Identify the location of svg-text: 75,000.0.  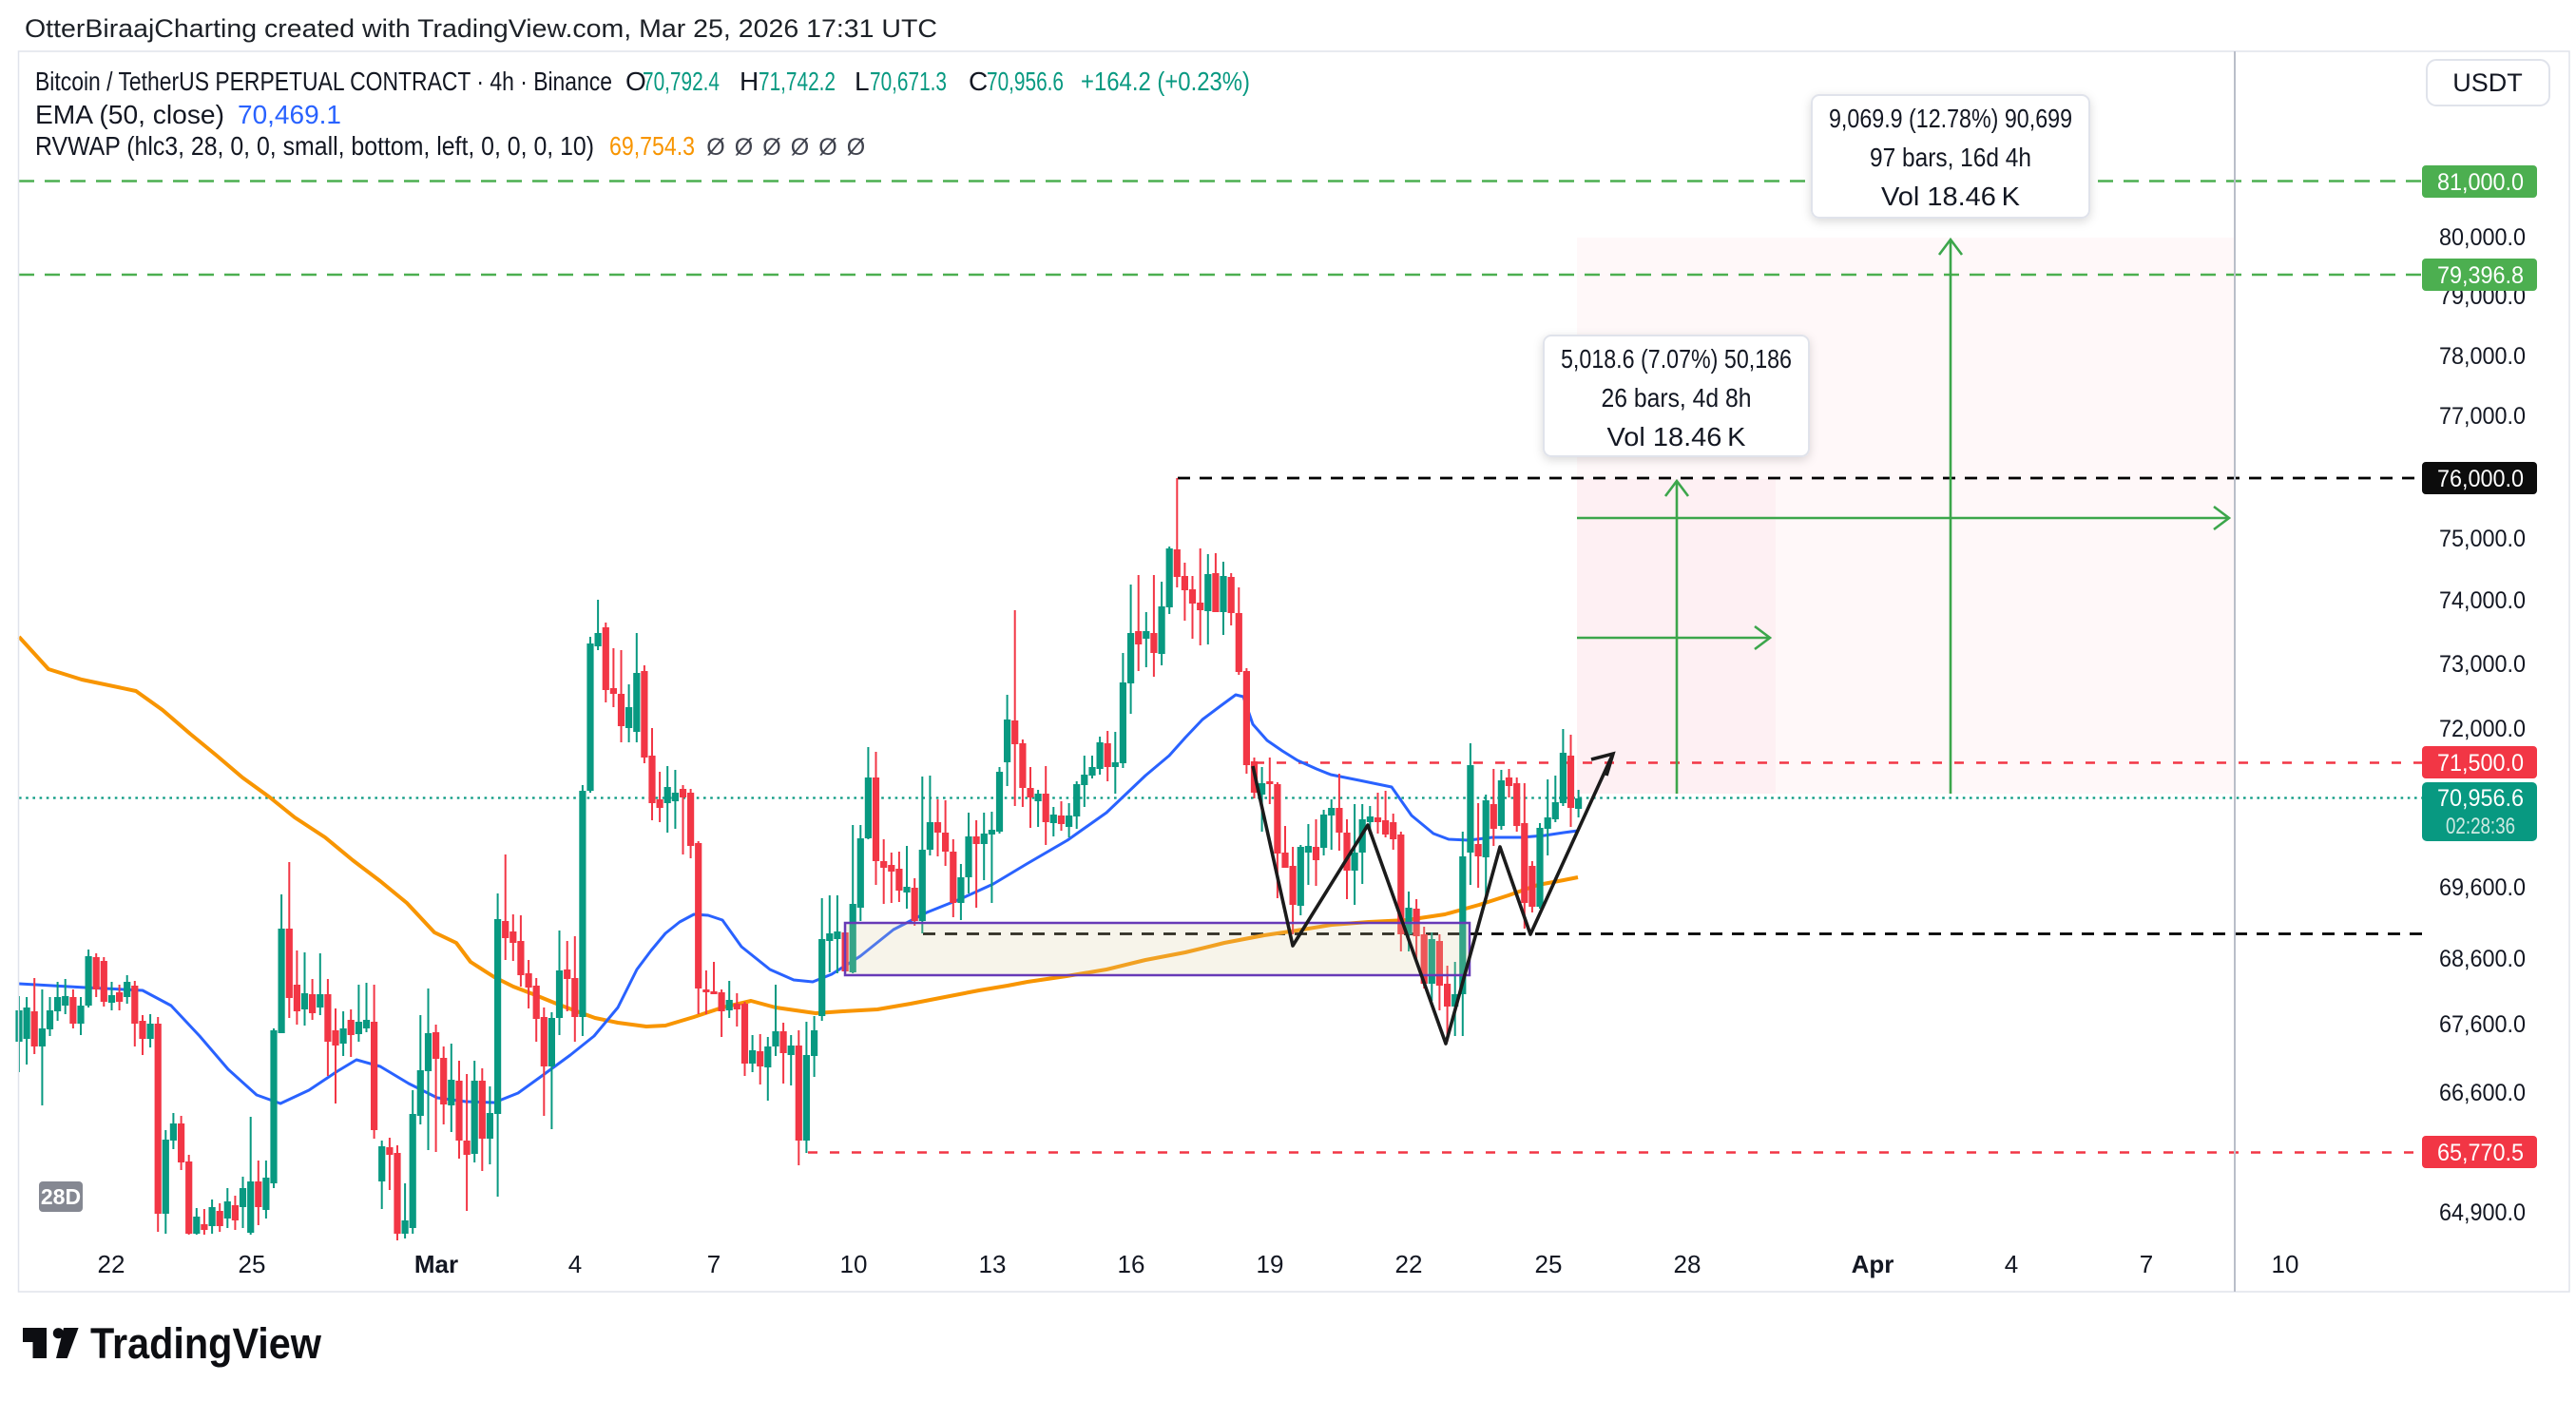
(2482, 539).